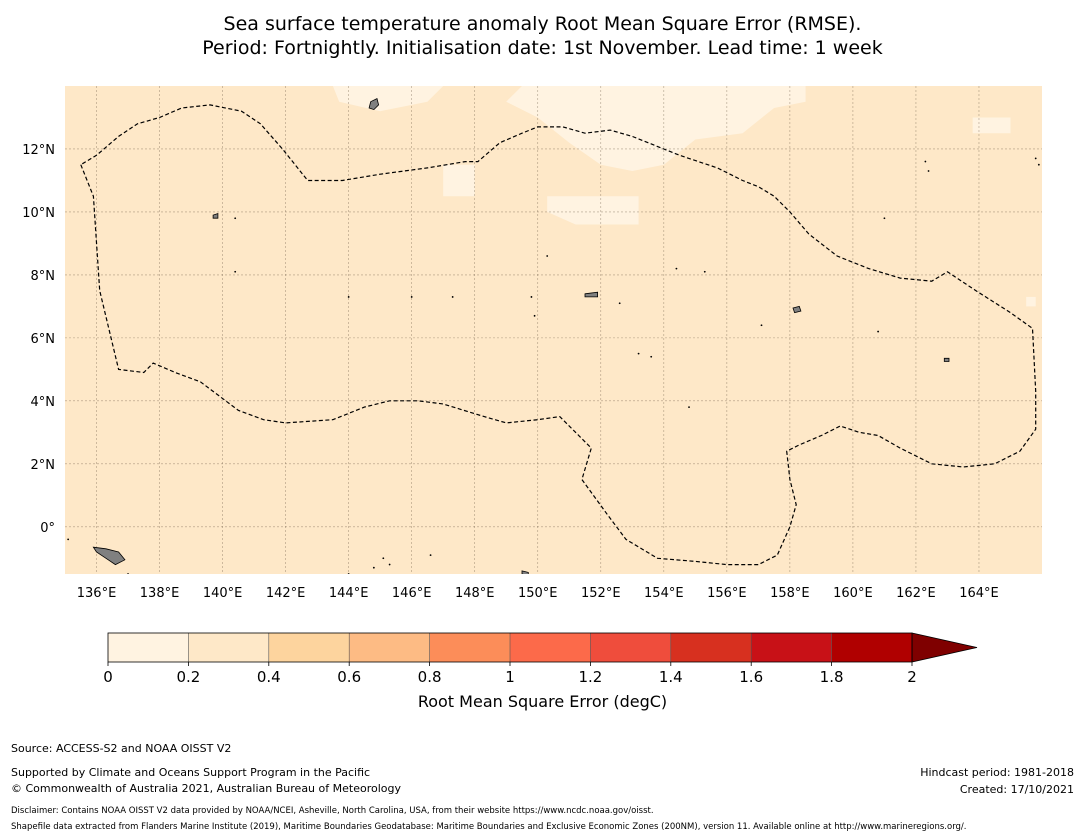 This screenshot has height=839, width=1085. What do you see at coordinates (215, 215) in the screenshot?
I see `island-ulithi` at bounding box center [215, 215].